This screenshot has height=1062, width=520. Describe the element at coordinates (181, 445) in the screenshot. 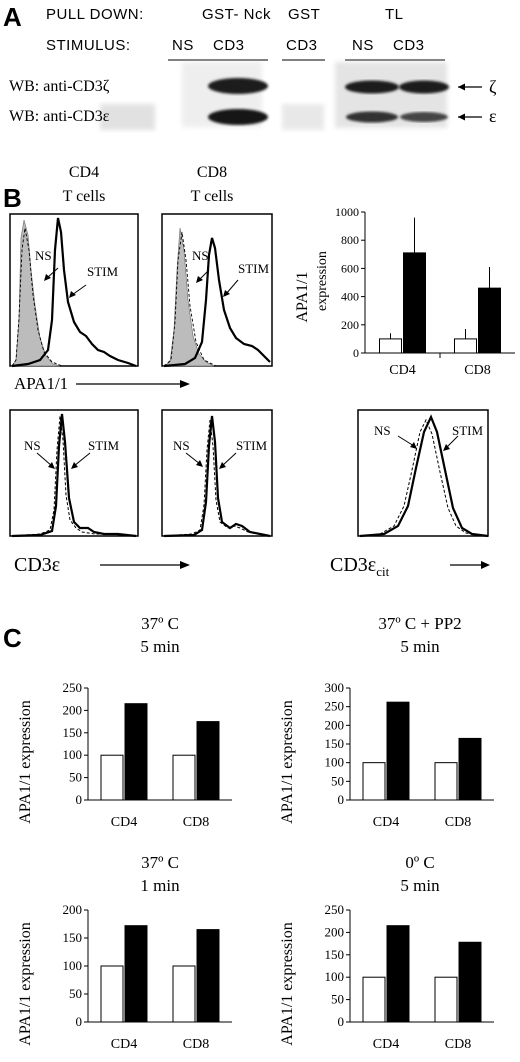

I see `hist-label-ns-4: NS` at that location.